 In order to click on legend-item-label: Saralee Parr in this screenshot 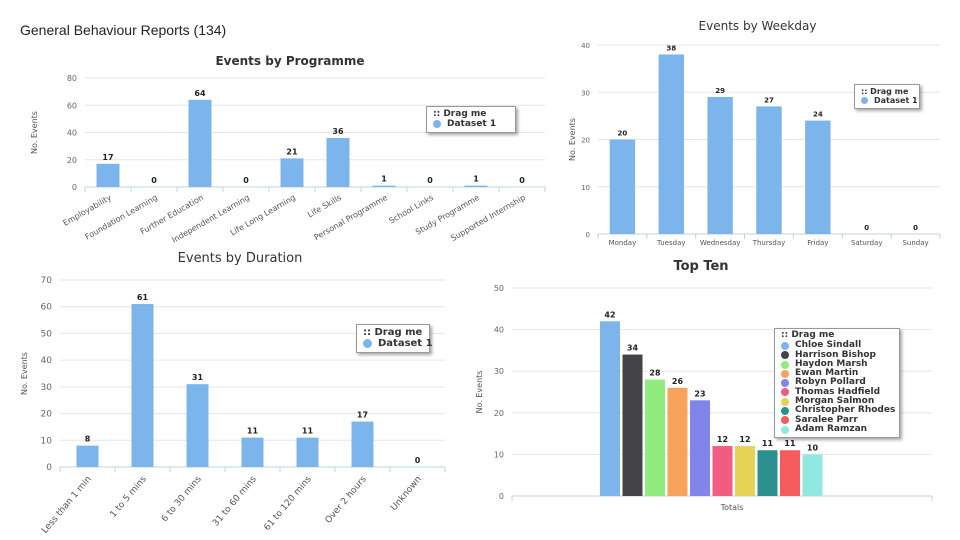, I will do `click(826, 419)`.